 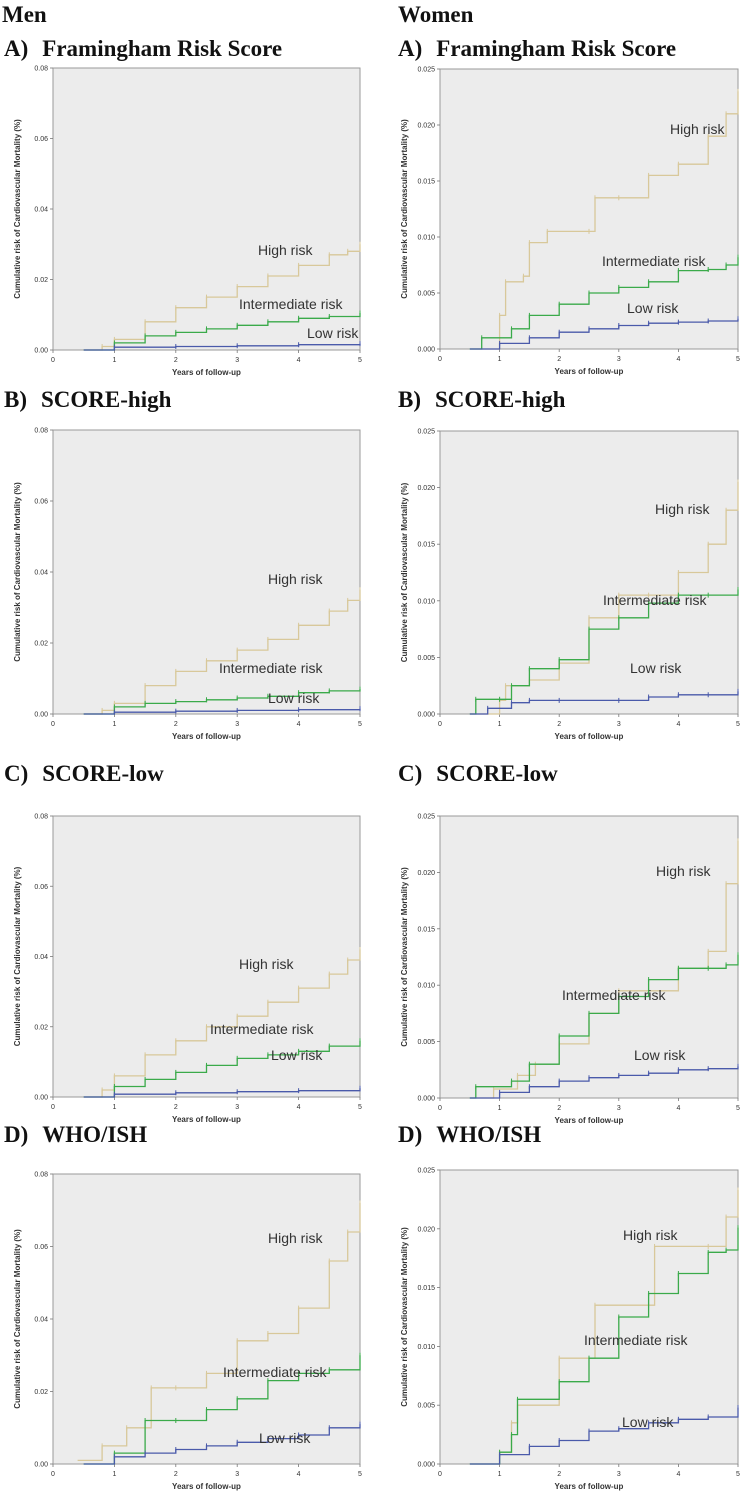 I want to click on panel-name: WHO/ISH, so click(x=489, y=1134).